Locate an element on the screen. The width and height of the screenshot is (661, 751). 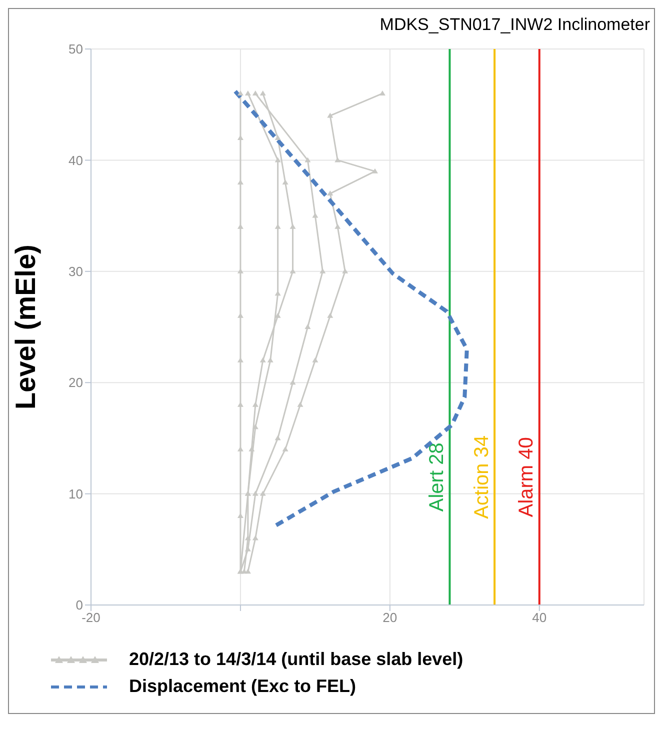
ref-line-label: Alarm 40 is located at coordinates (527, 477).